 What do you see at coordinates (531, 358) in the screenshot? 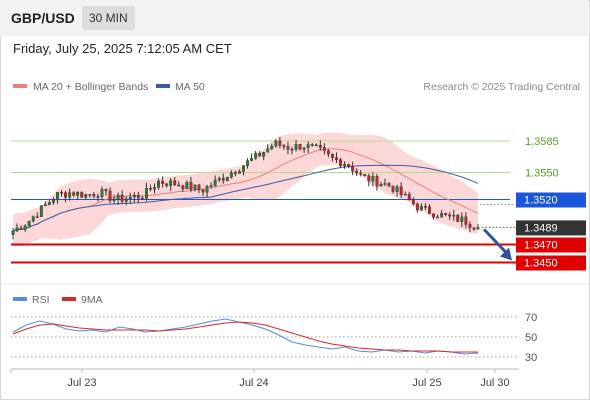
I see `rsi-tick-label-30: 30` at bounding box center [531, 358].